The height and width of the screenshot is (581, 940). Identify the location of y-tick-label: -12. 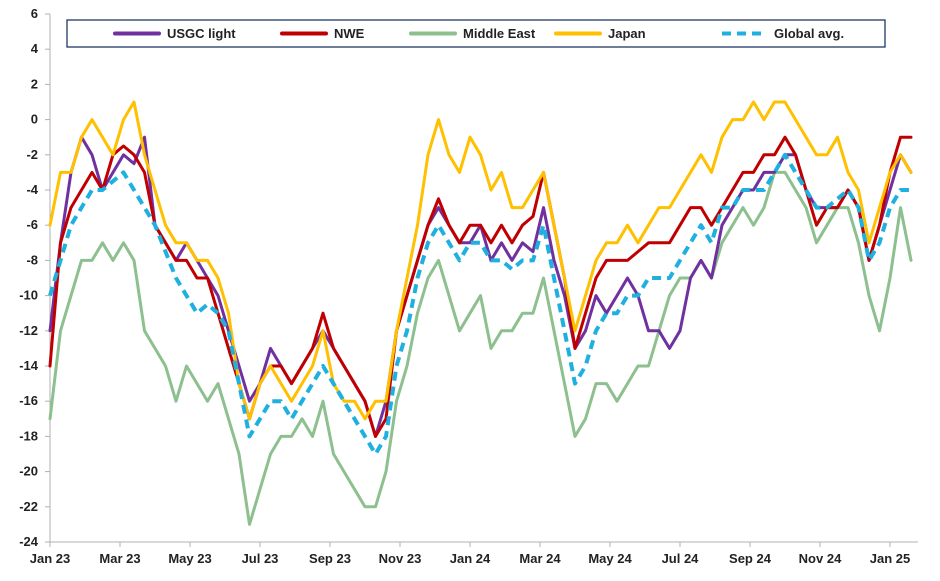
(28, 330).